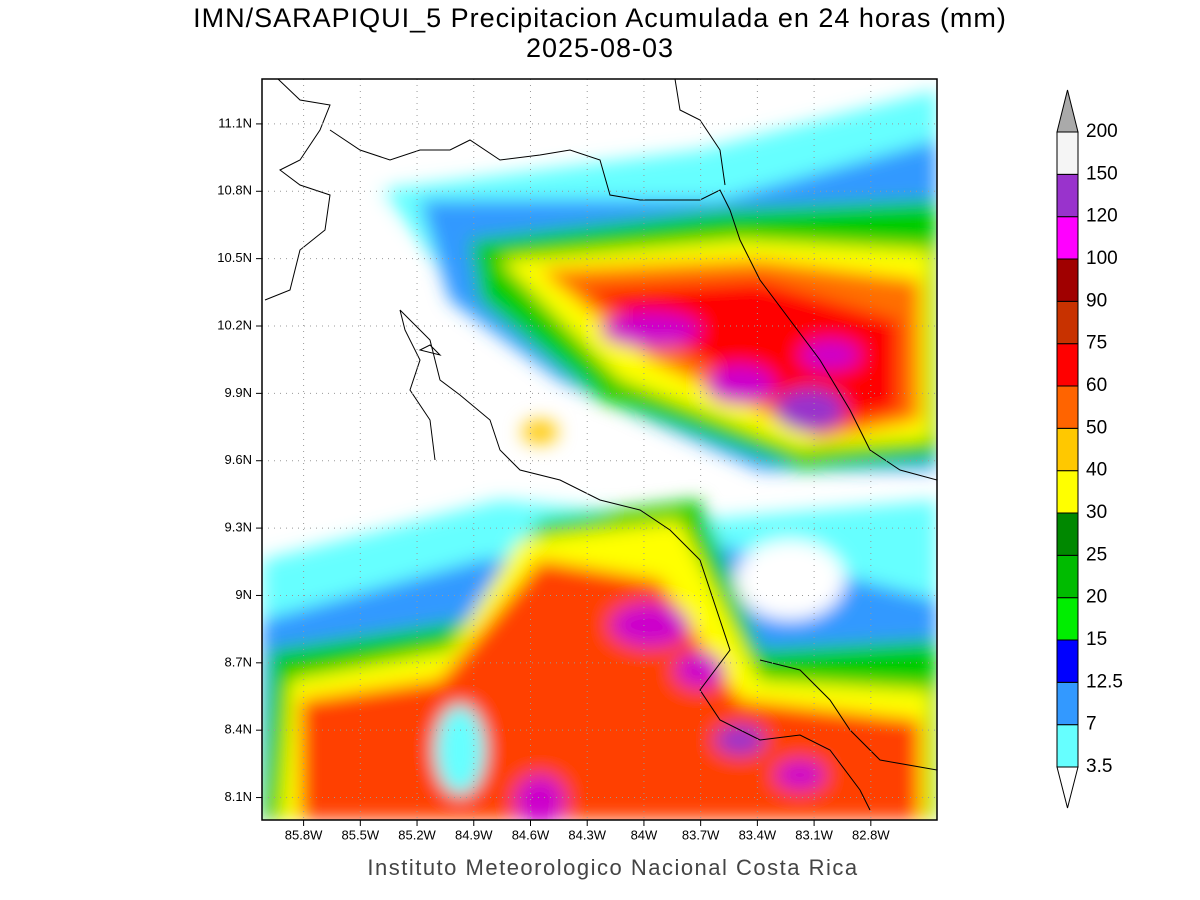 The width and height of the screenshot is (1200, 900). Describe the element at coordinates (1096, 300) in the screenshot. I see `colorbar-label: 90` at that location.